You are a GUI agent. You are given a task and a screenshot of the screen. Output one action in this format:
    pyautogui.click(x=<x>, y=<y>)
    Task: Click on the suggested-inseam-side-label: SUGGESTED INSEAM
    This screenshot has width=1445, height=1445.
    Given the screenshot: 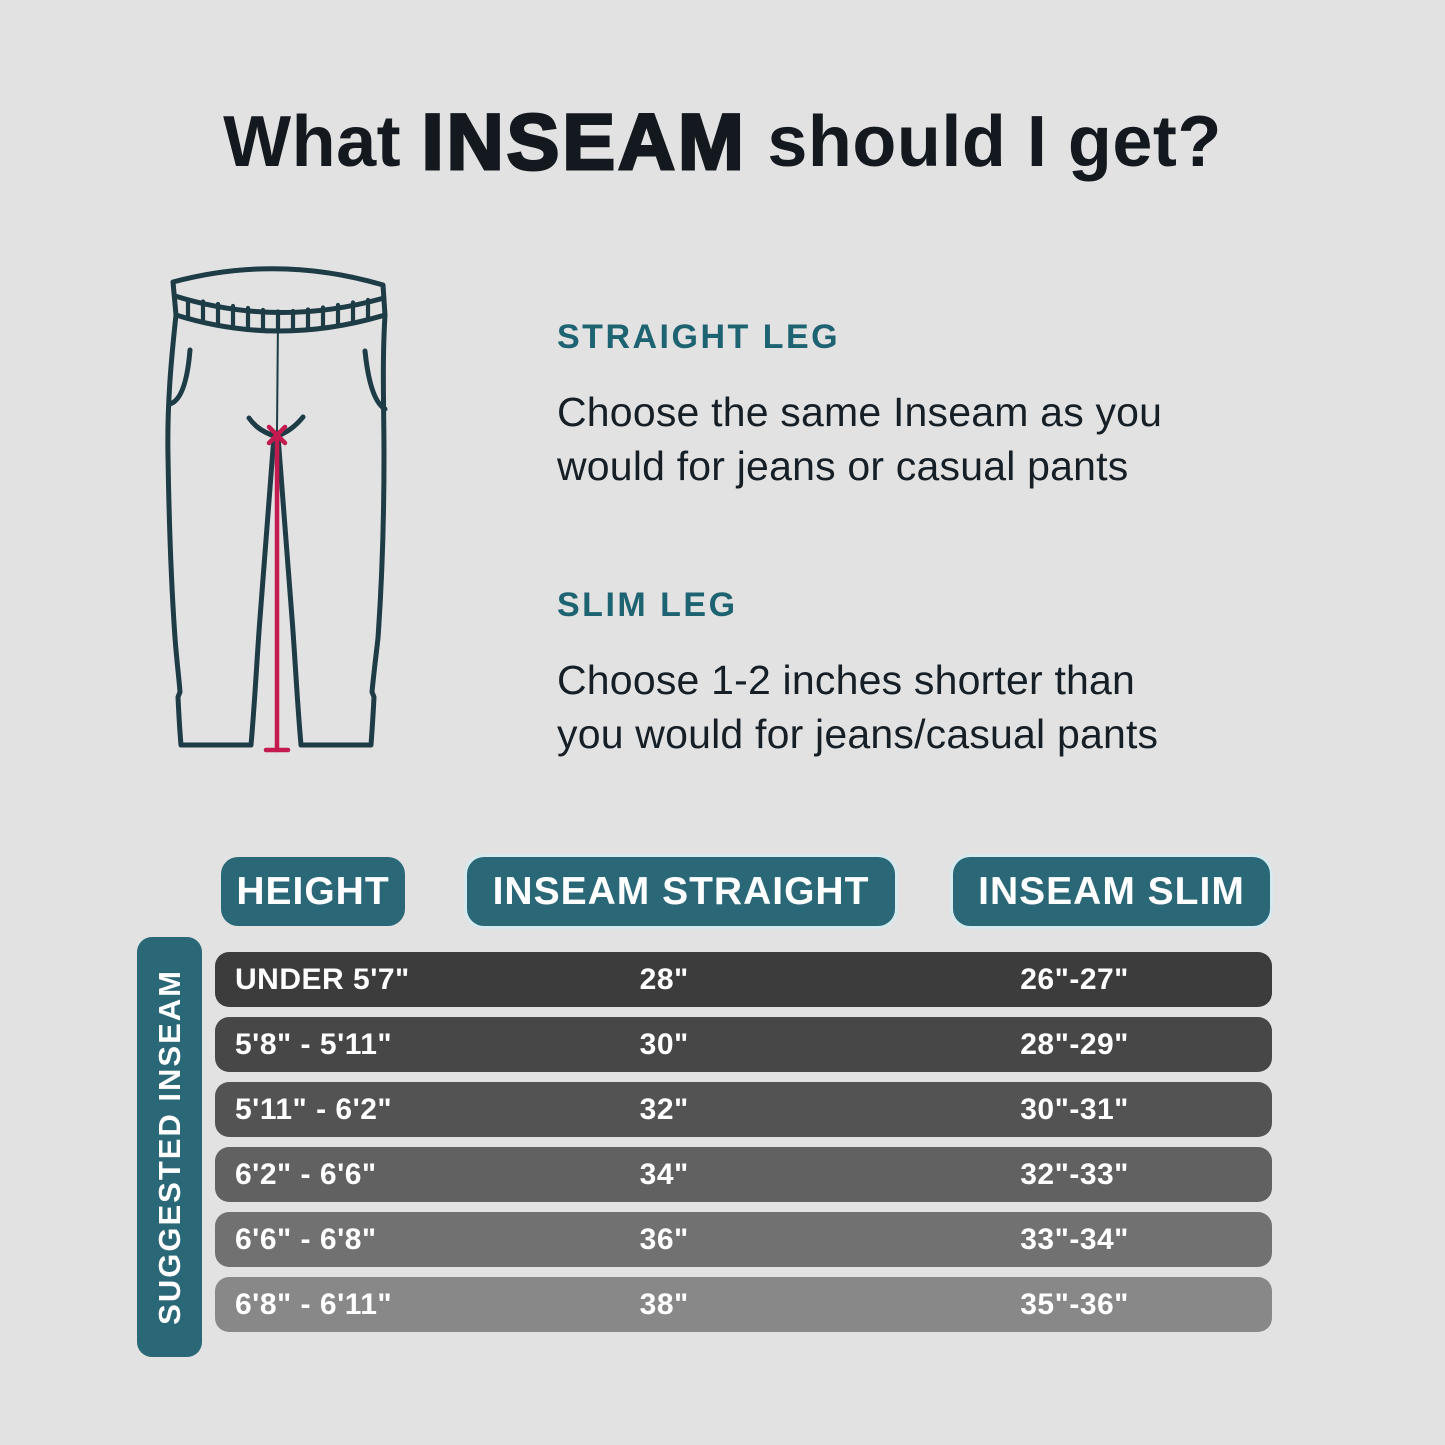 What is the action you would take?
    pyautogui.click(x=169, y=1147)
    